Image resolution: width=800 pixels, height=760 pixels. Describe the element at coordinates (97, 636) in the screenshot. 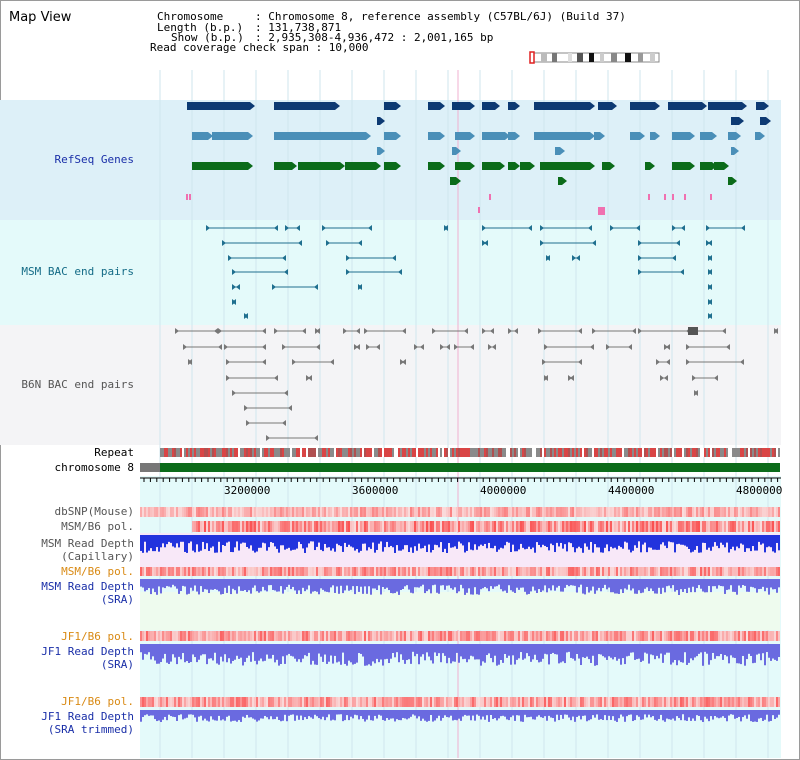

I see `track-label-jf1-pol: JF1/B6 pol.` at that location.